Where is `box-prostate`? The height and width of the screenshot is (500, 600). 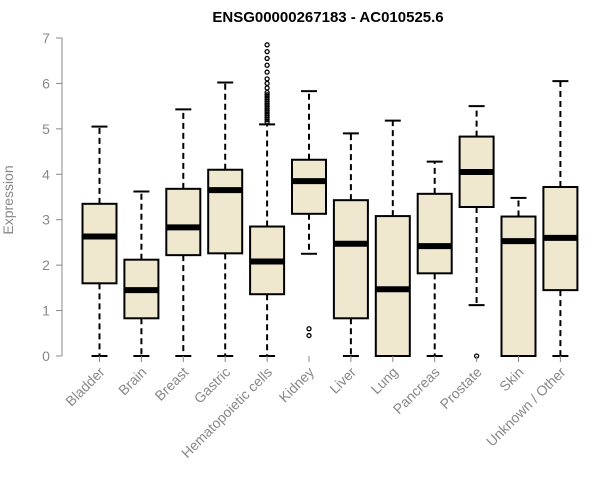 box-prostate is located at coordinates (476, 232).